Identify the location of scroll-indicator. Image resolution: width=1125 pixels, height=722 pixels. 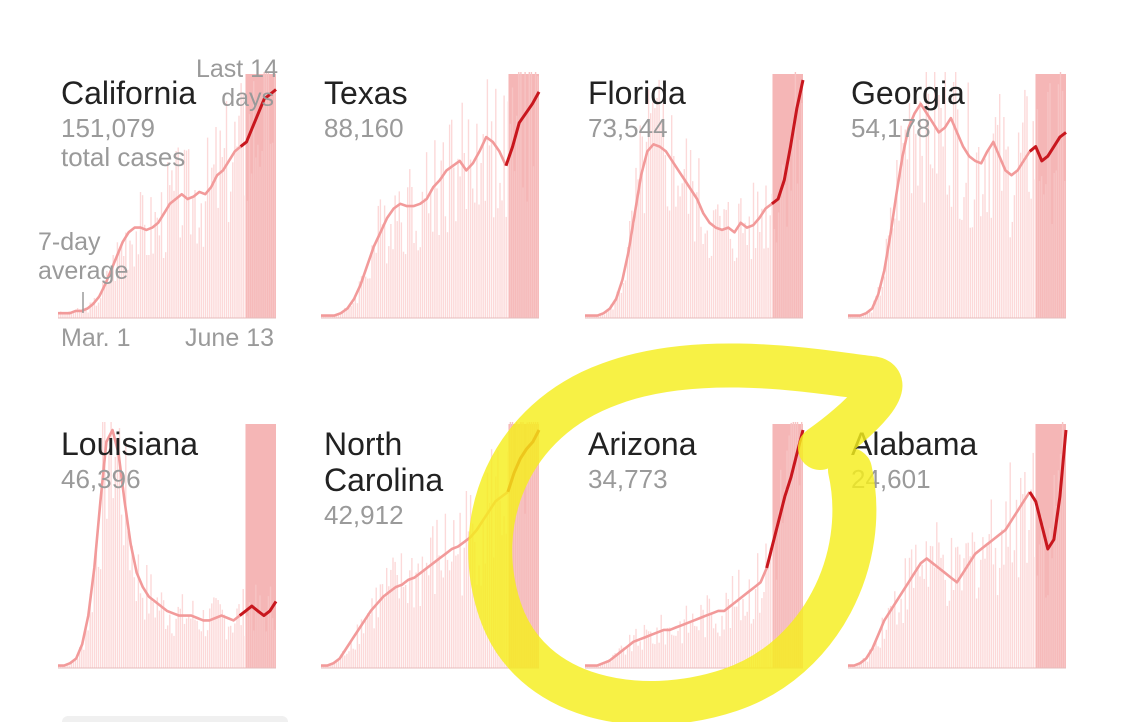
(175, 719).